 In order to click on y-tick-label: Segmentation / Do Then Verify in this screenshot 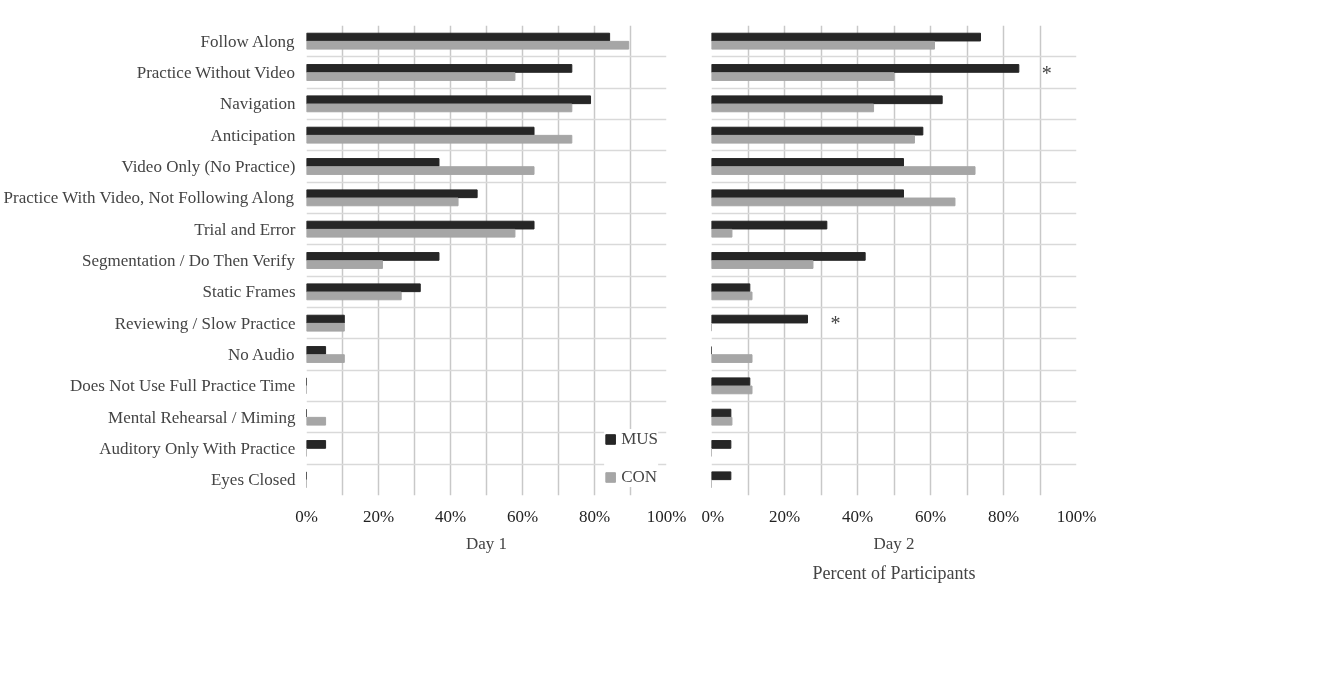, I will do `click(189, 260)`.